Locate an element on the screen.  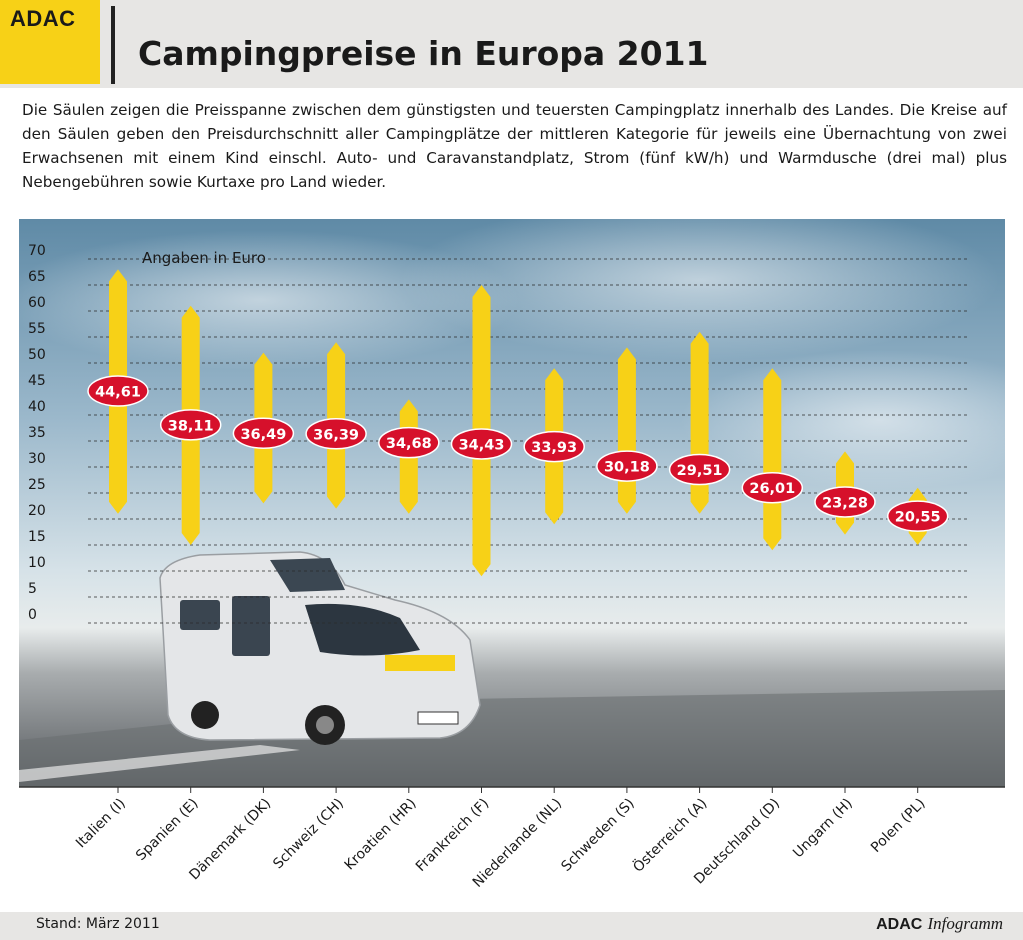
x-tick-label: Schweiz (CH) is located at coordinates (308, 834).